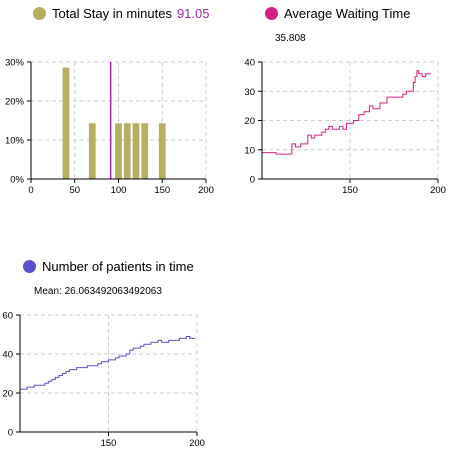 The height and width of the screenshot is (451, 451). Describe the element at coordinates (29, 266) in the screenshot. I see `patients-color-dot` at that location.